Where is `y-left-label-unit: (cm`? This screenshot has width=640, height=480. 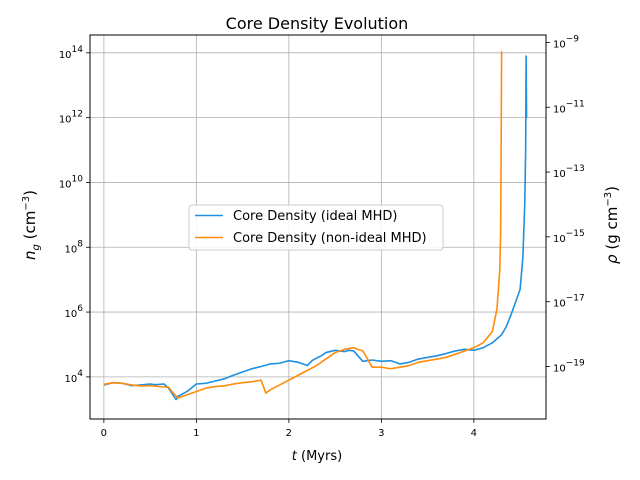 y-left-label-unit: (cm is located at coordinates (30, 227).